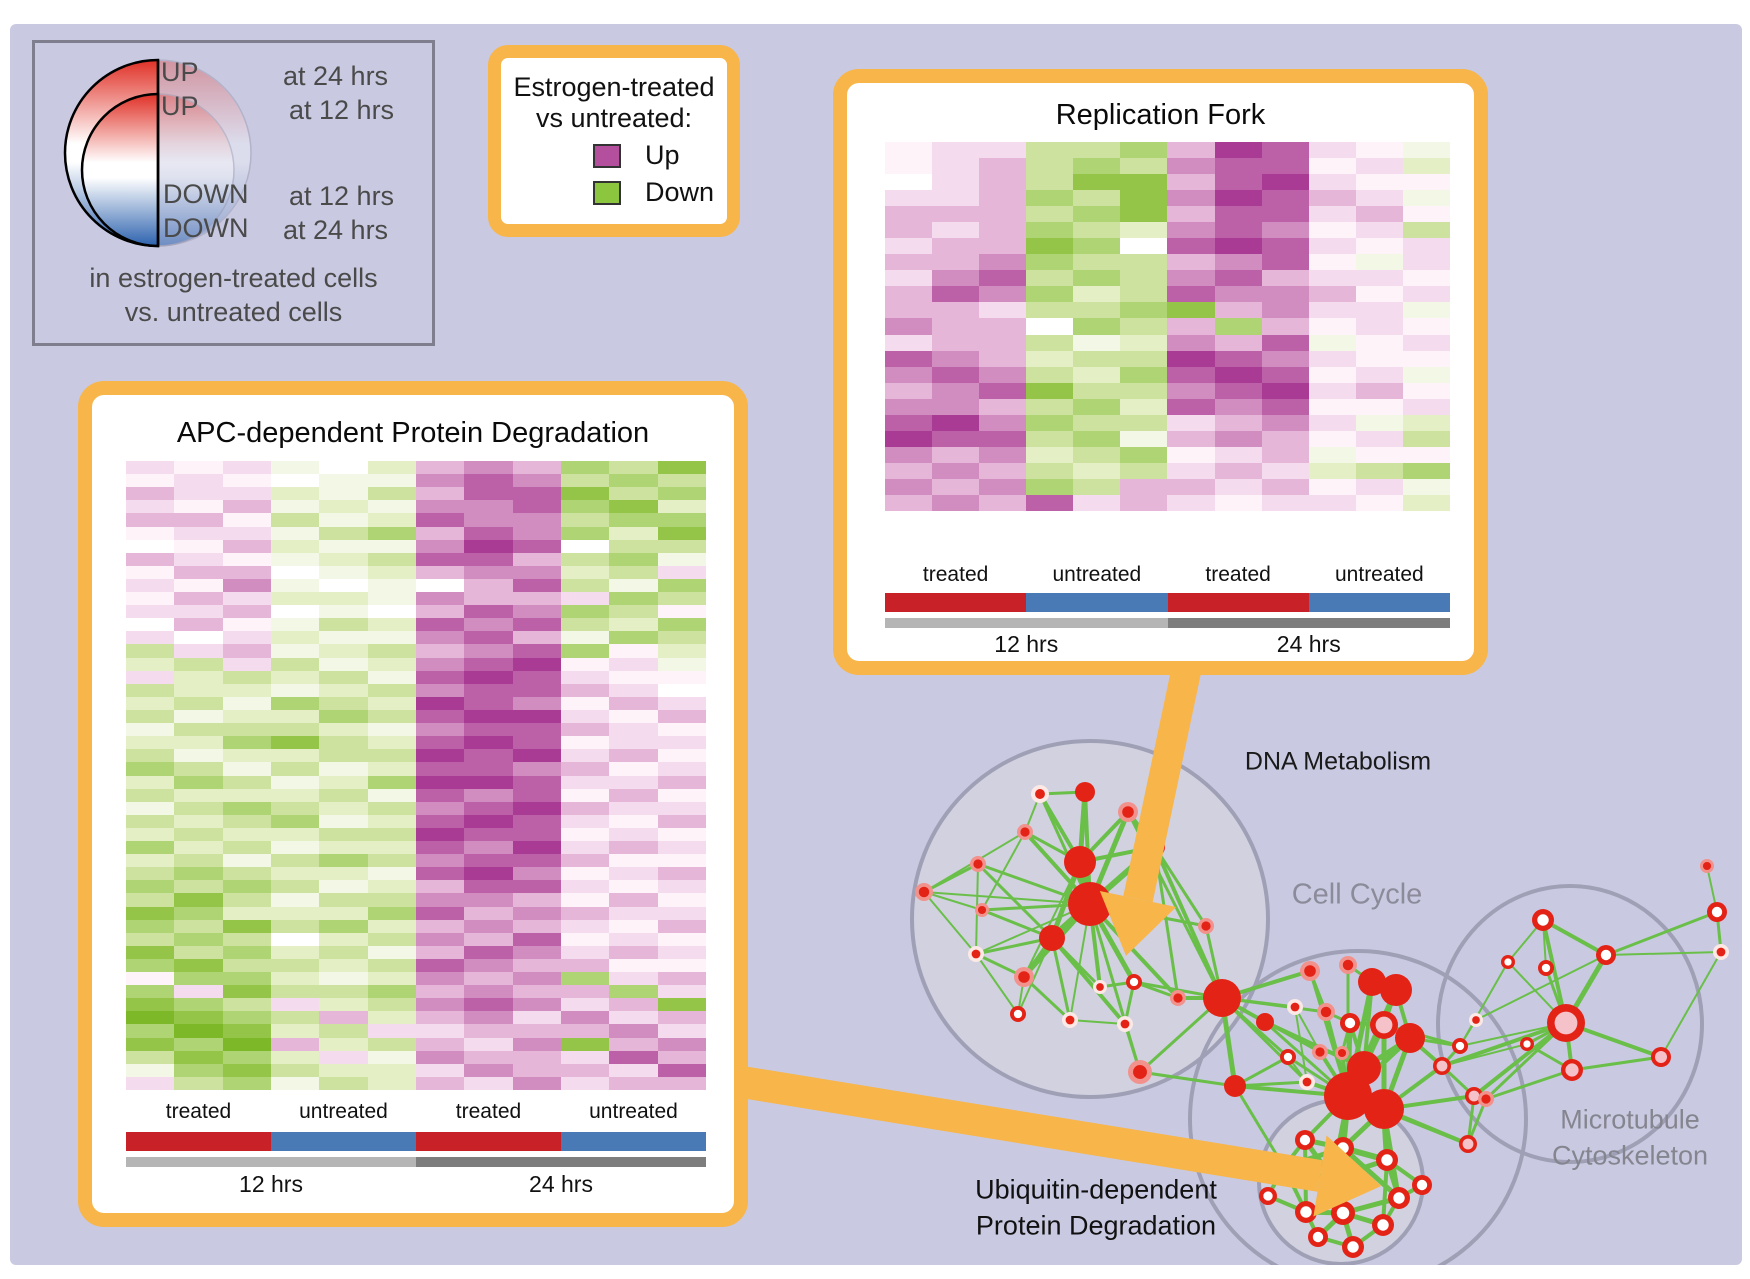 The image size is (1750, 1279). What do you see at coordinates (416, 1162) in the screenshot?
I see `apc-time-bars` at bounding box center [416, 1162].